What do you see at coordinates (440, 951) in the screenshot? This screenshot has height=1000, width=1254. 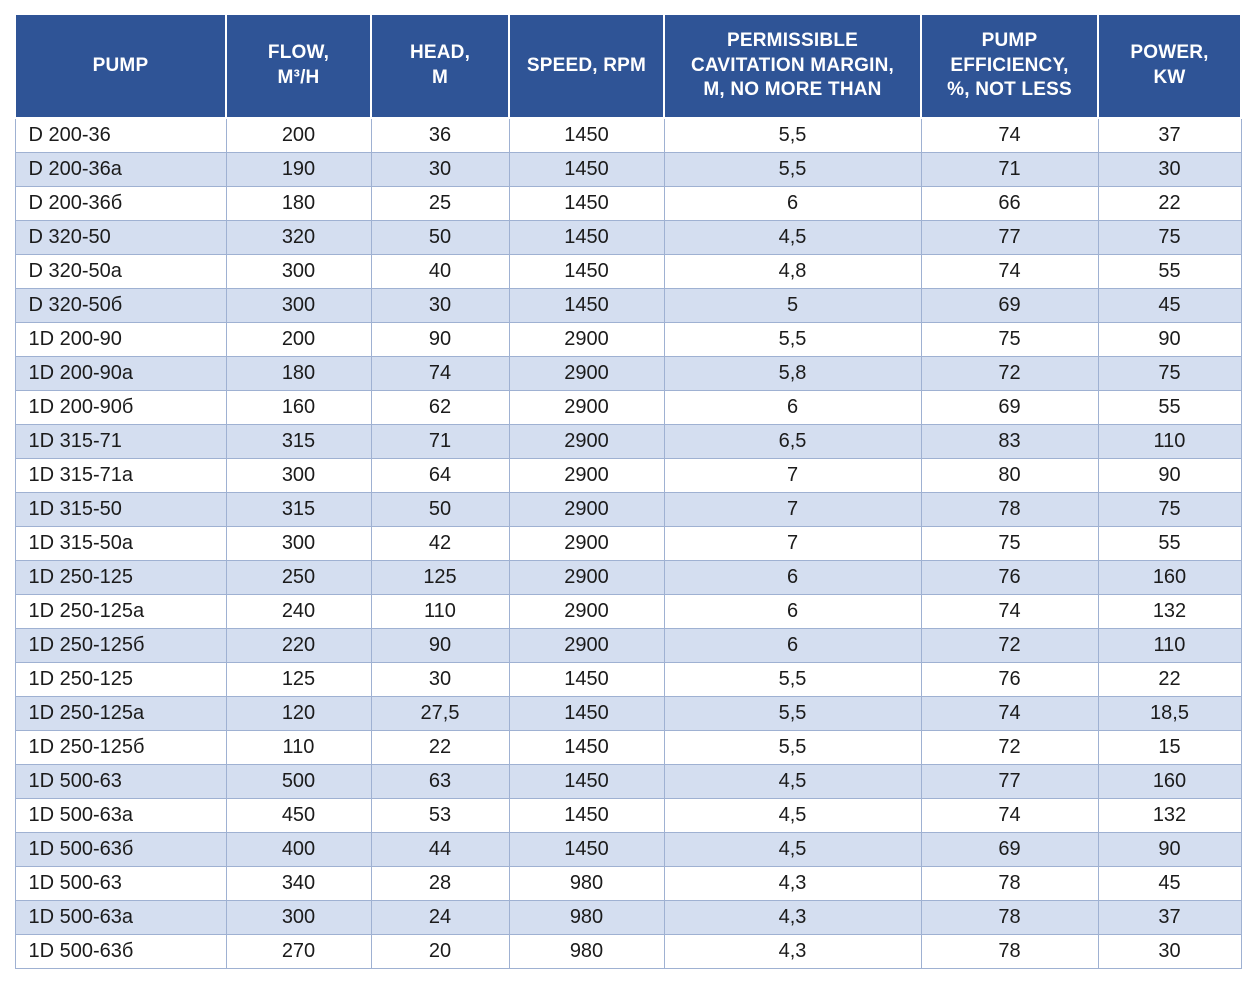 I see `cell-head: 20` at bounding box center [440, 951].